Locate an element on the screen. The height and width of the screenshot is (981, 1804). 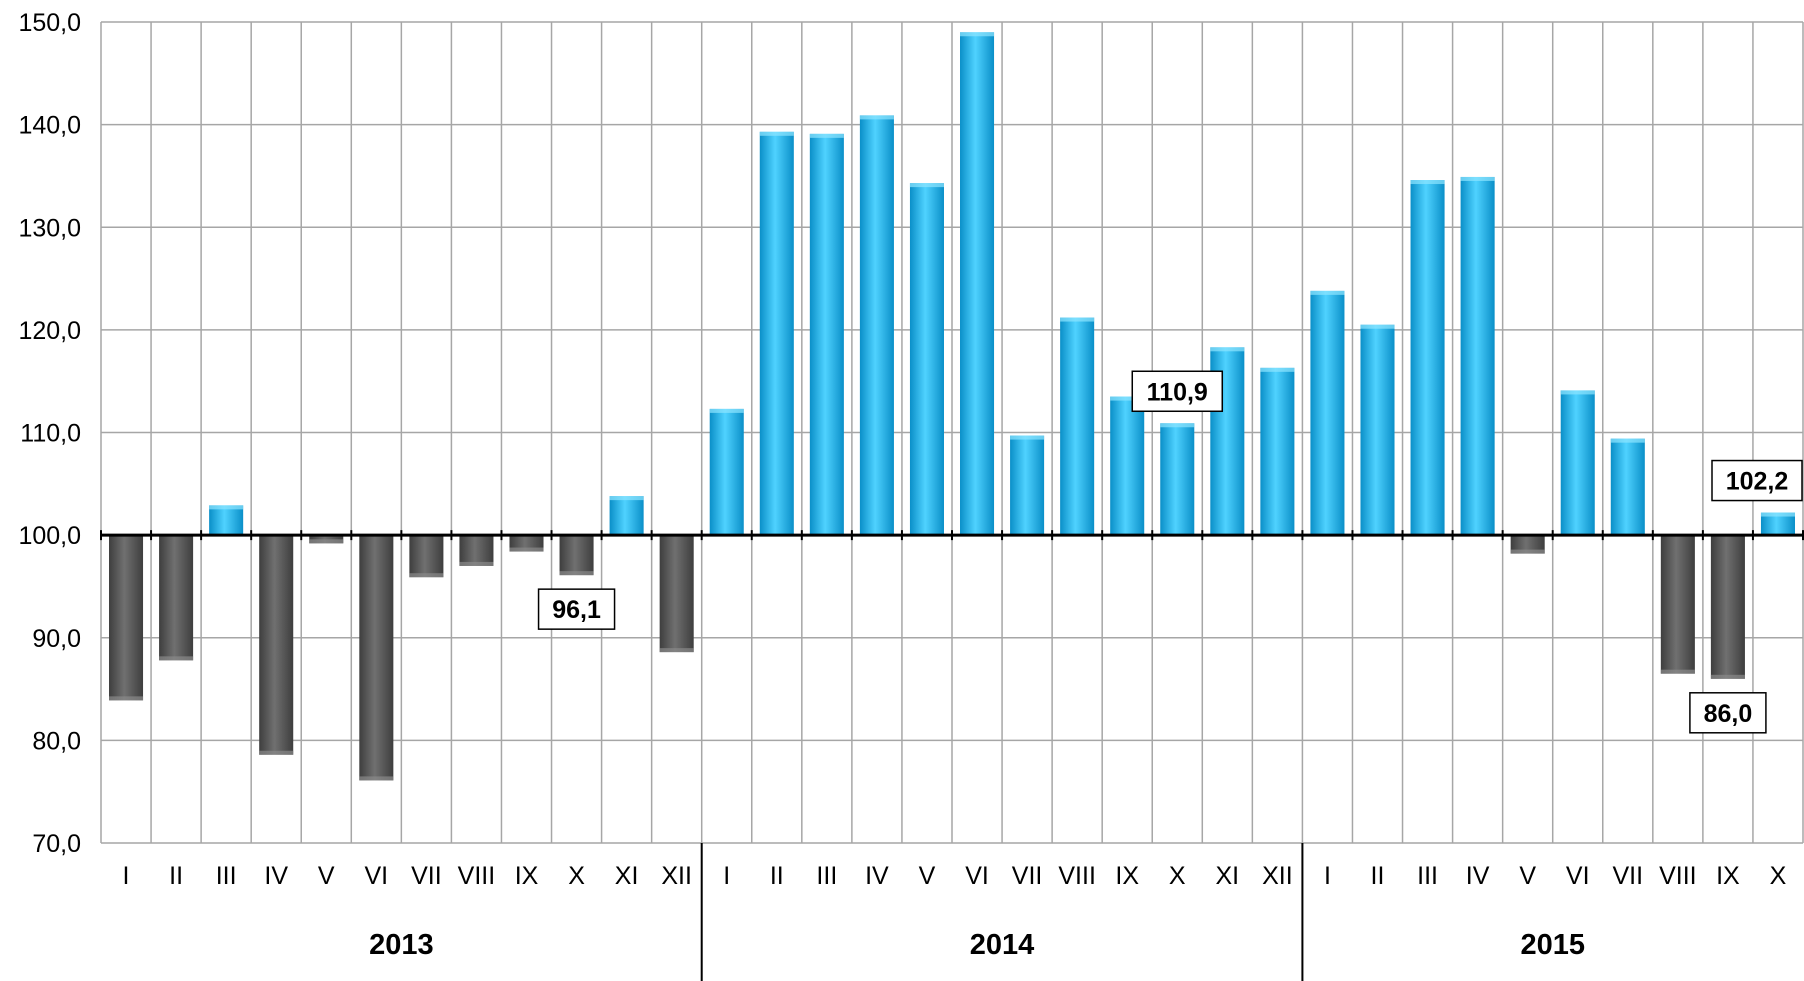
y-tick-label: 110,0 is located at coordinates (50, 434).